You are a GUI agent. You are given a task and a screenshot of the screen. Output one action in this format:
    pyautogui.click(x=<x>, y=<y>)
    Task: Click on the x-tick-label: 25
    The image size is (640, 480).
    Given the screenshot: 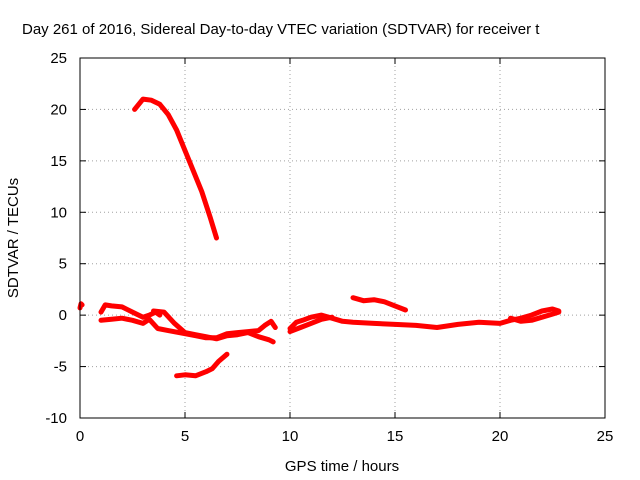 What is the action you would take?
    pyautogui.click(x=605, y=436)
    